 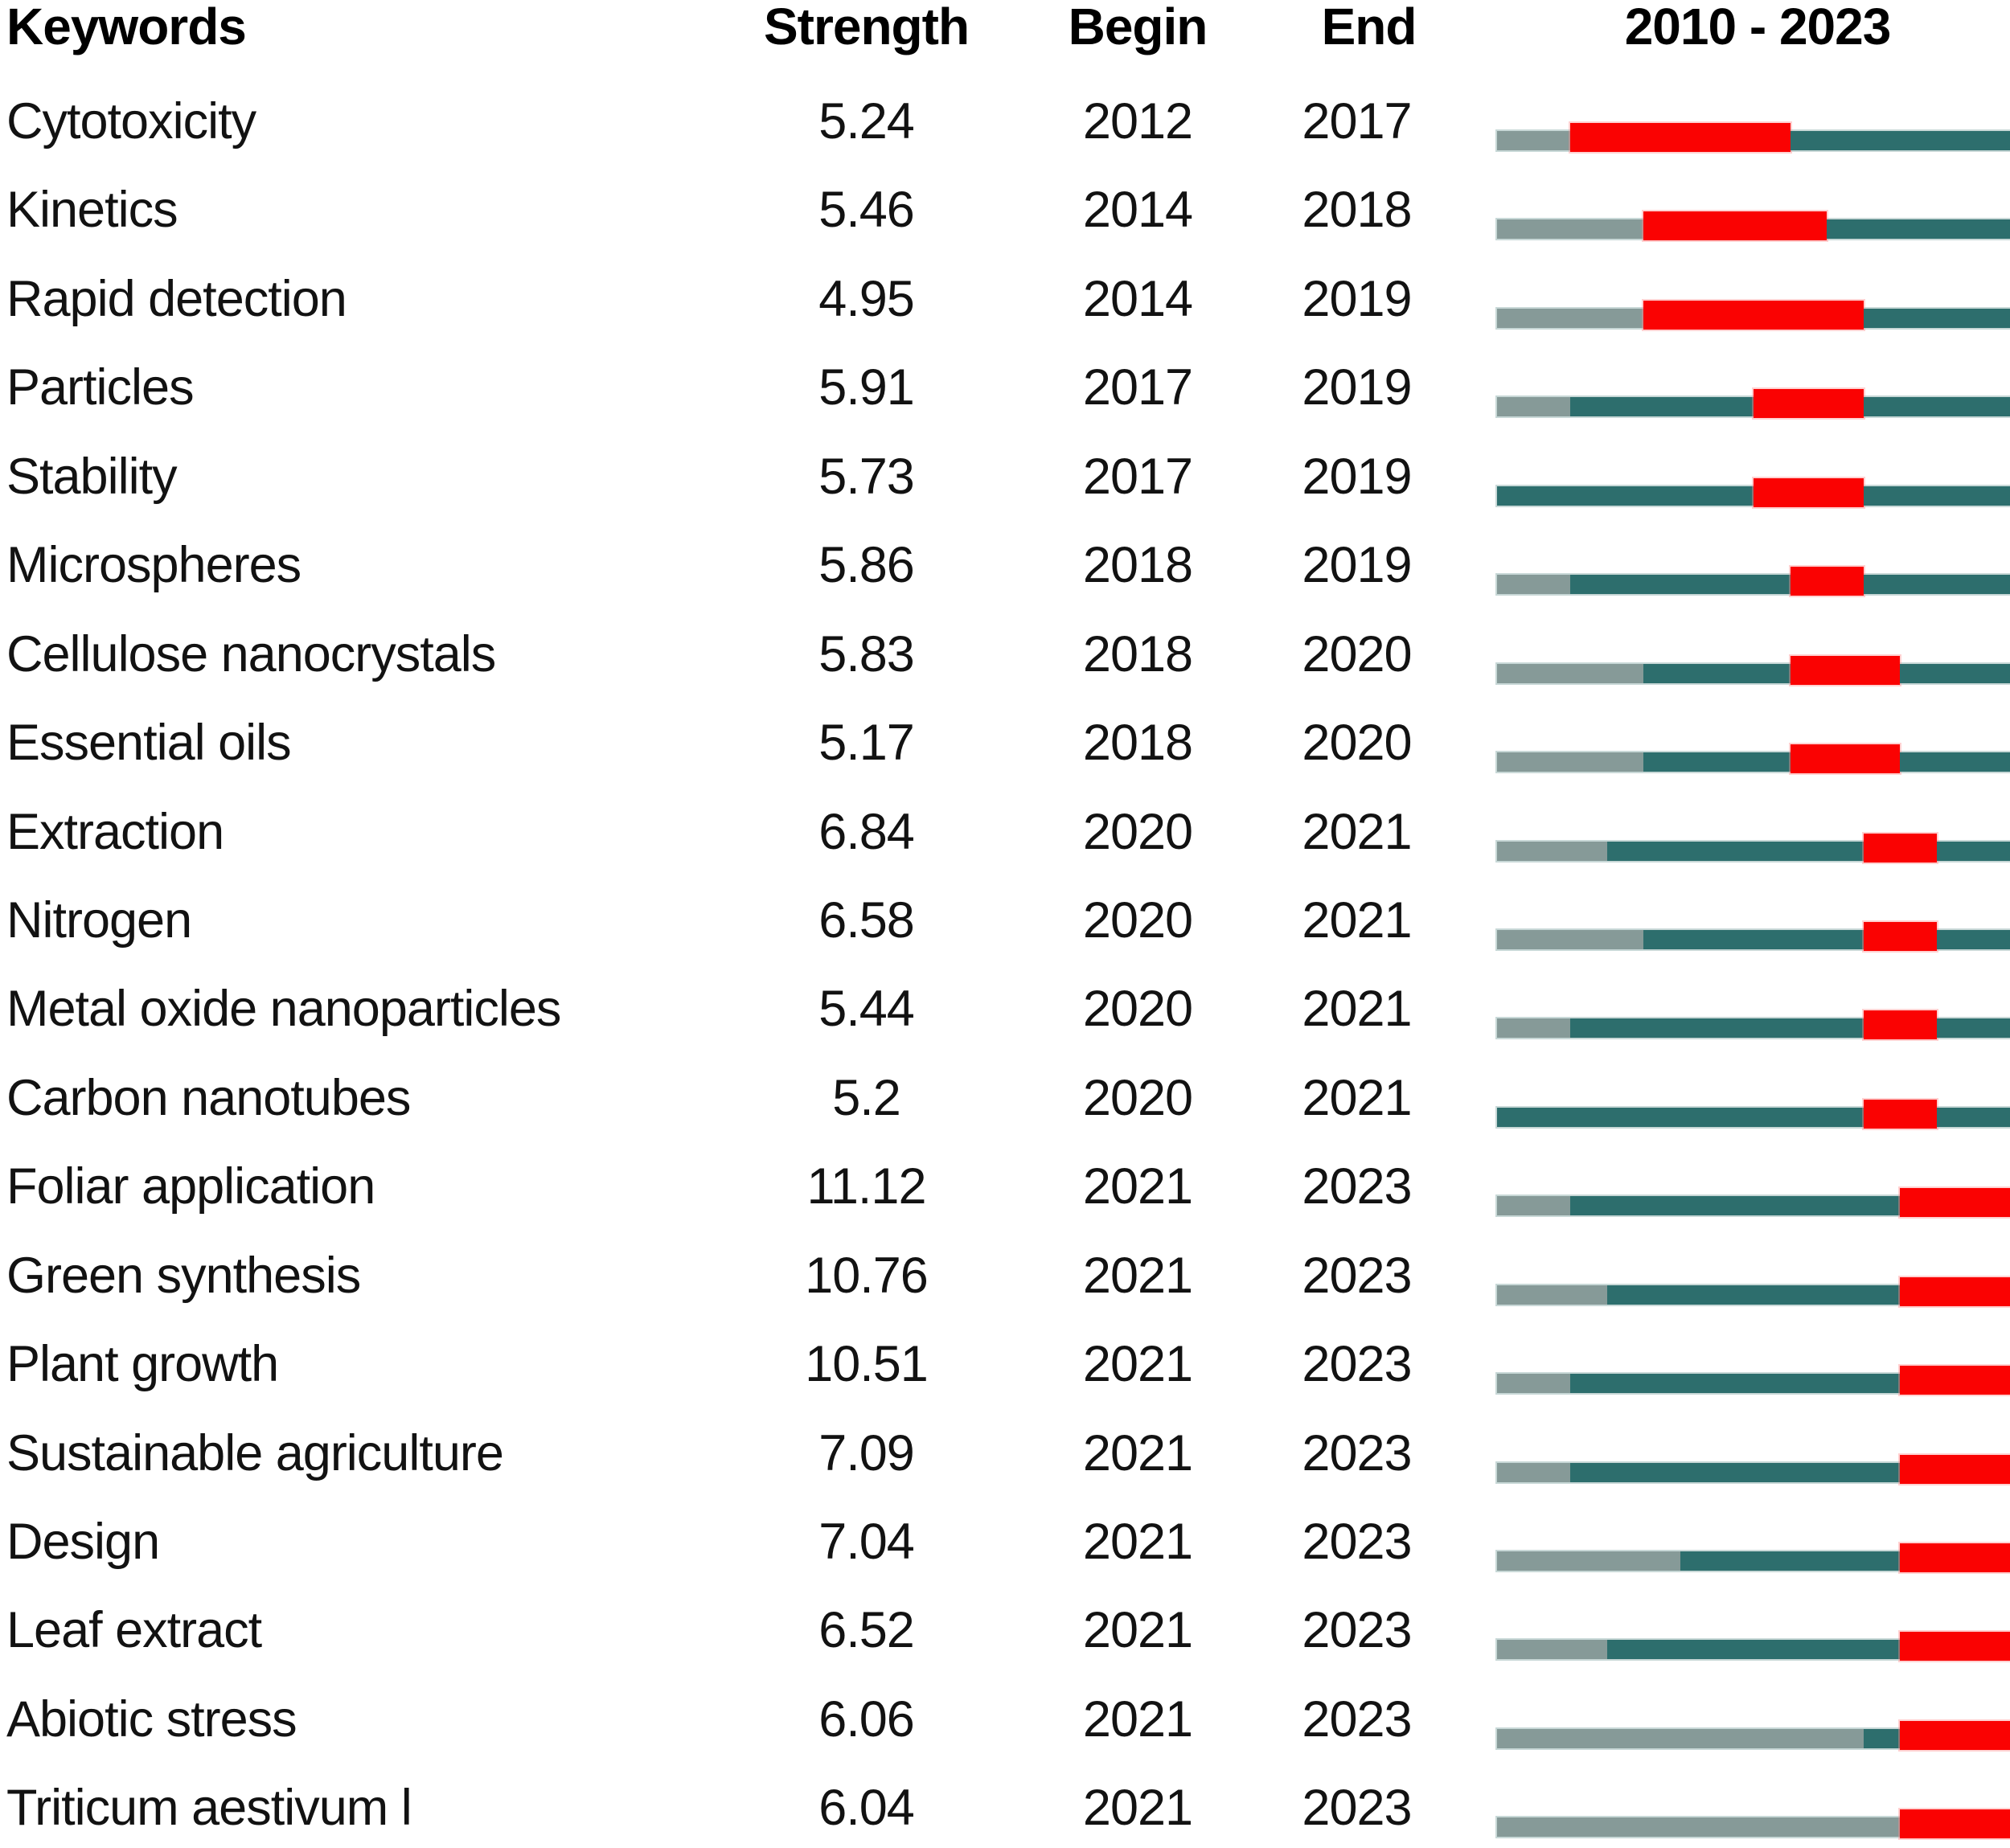 What do you see at coordinates (1005, 36) in the screenshot?
I see `table-header-row: Keywords Strength Begin End 2010 - 2023` at bounding box center [1005, 36].